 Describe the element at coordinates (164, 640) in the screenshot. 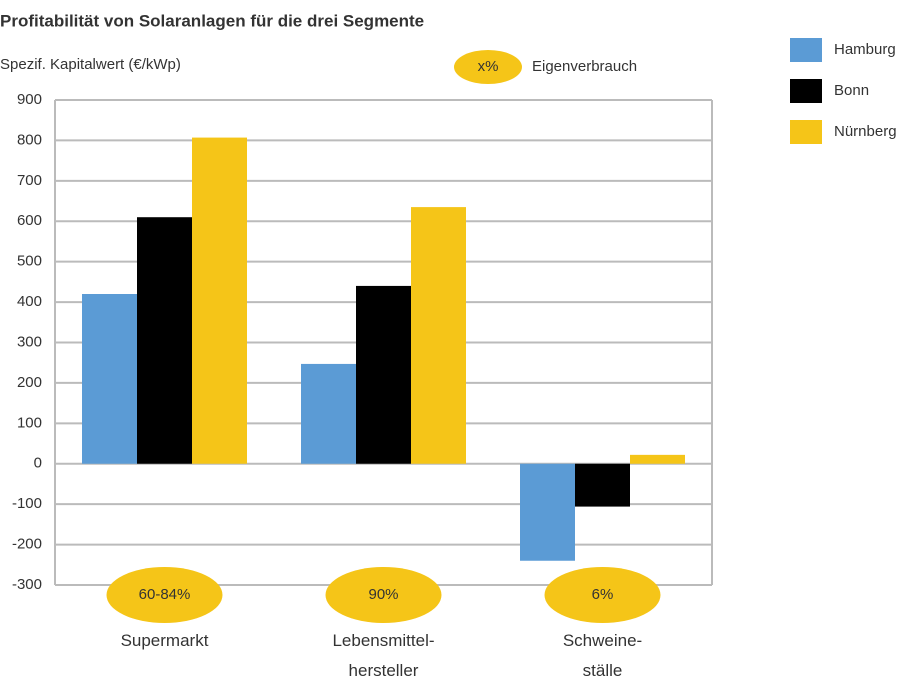

I see `x-tick-label: Supermarkt` at that location.